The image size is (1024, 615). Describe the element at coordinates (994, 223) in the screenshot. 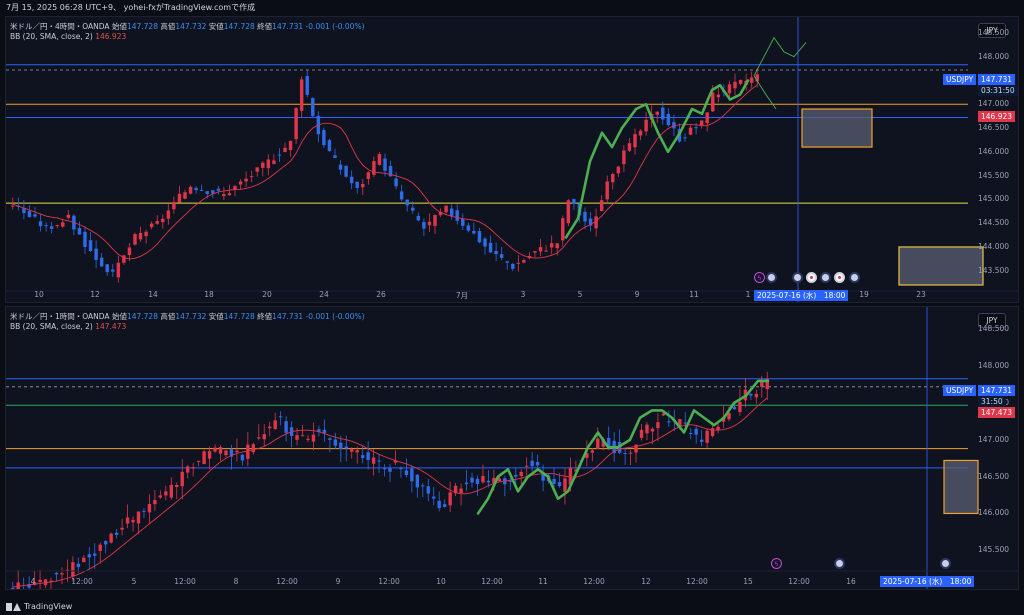

I see `price-tick-label: 144.500` at that location.